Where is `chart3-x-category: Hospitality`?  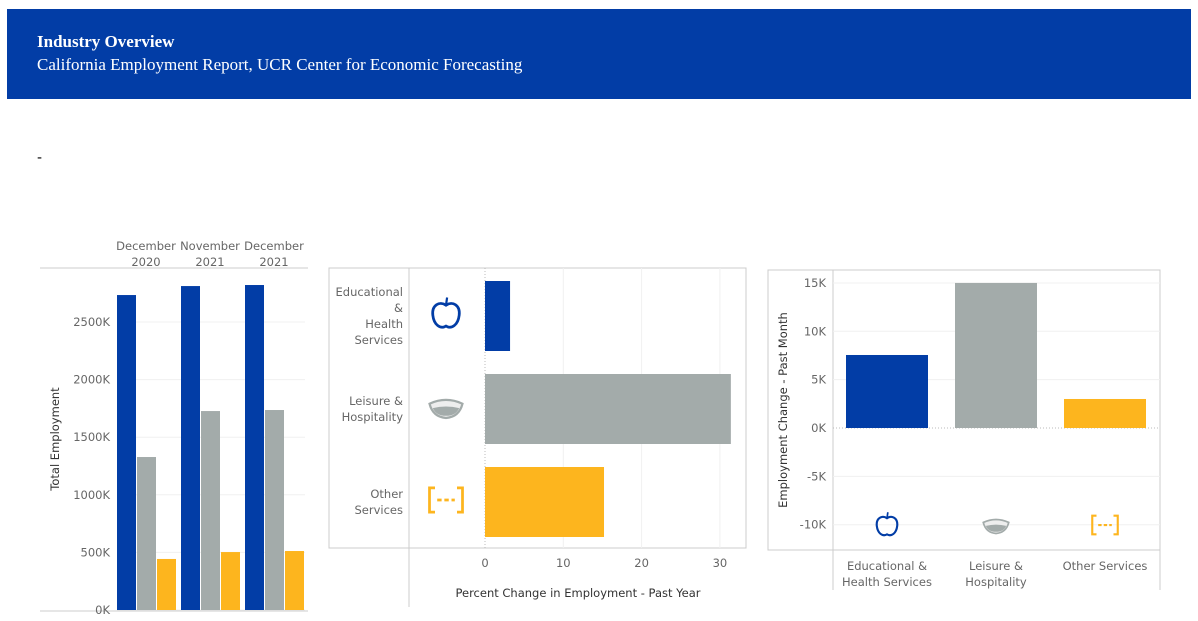 chart3-x-category: Hospitality is located at coordinates (996, 582).